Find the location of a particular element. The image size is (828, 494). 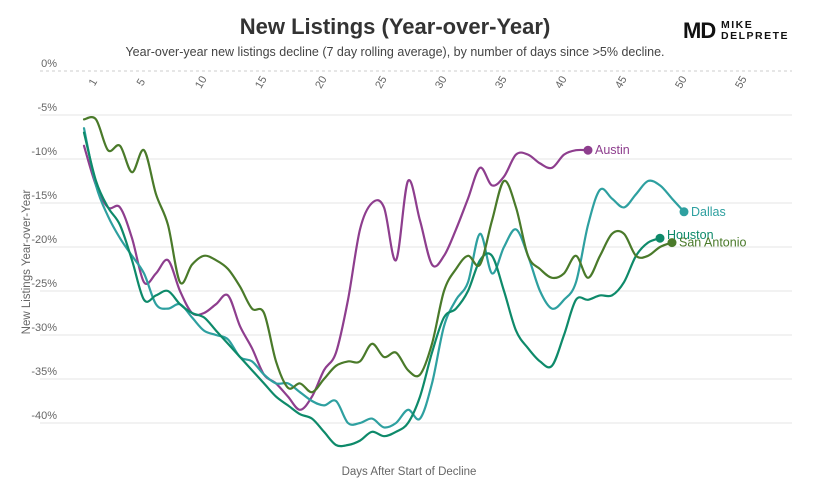

series-end-label-san-antonio: San Antonio is located at coordinates (712, 243).